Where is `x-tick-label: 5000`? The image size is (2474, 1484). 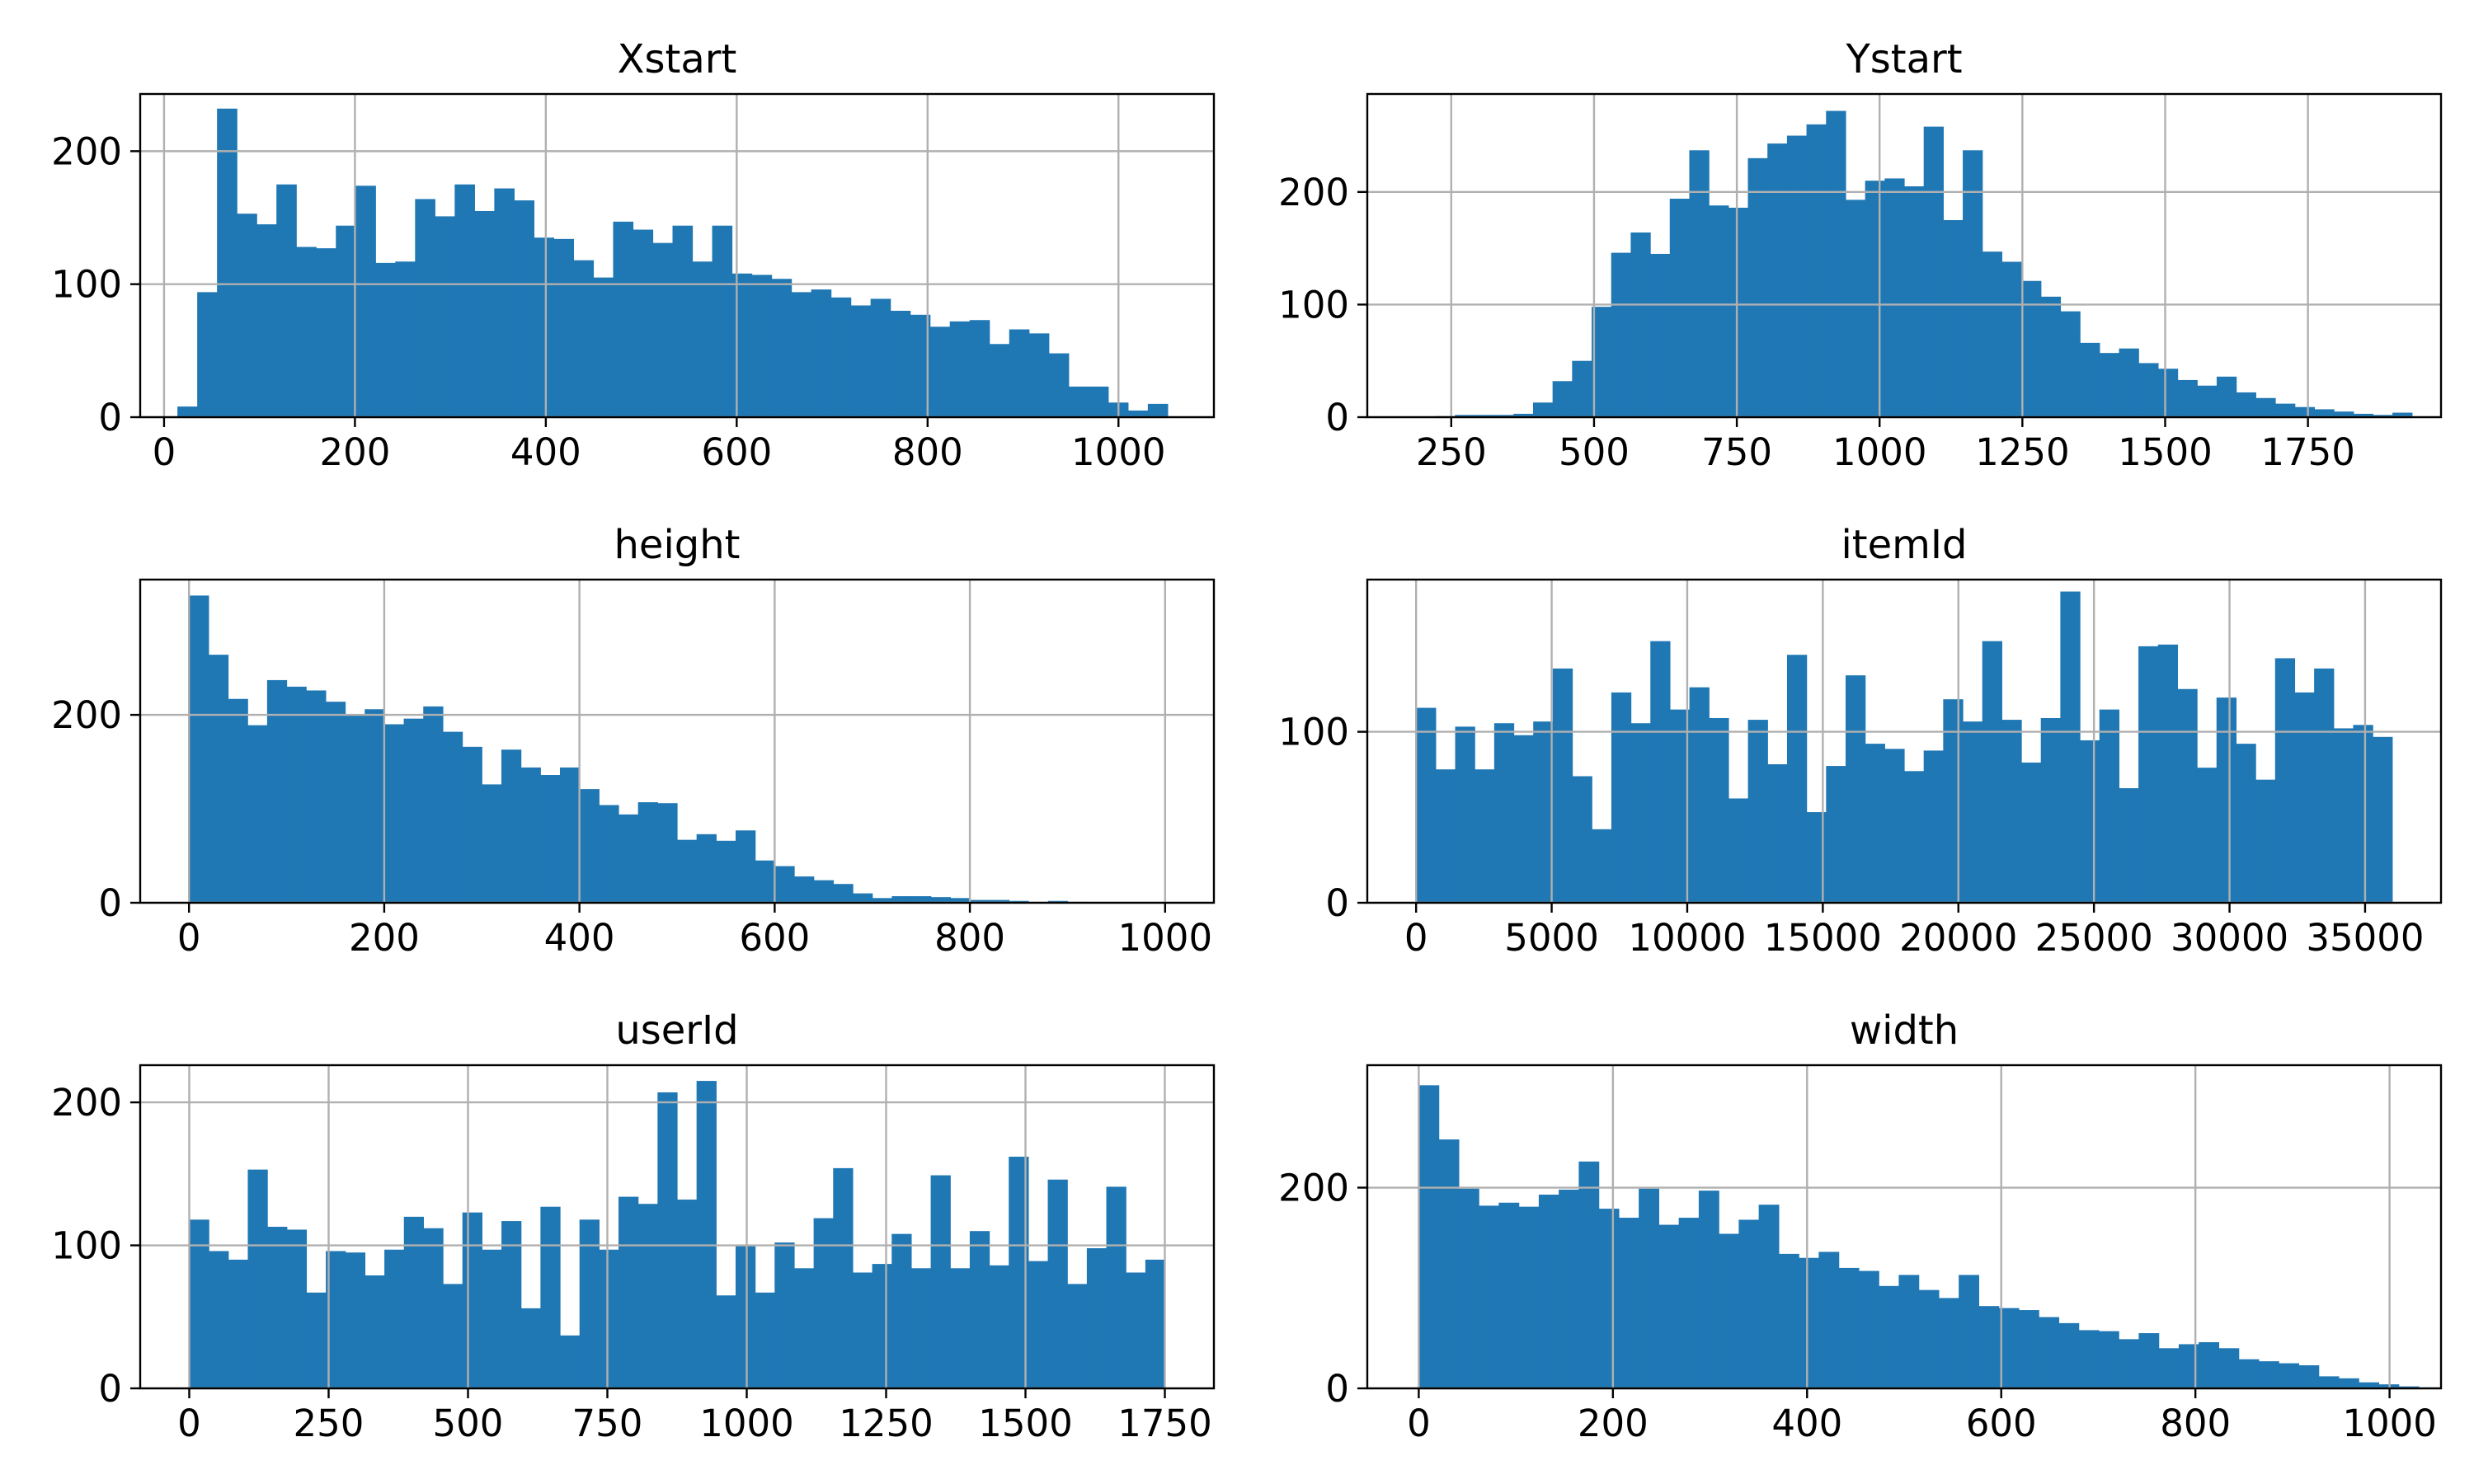
x-tick-label: 5000 is located at coordinates (1551, 938).